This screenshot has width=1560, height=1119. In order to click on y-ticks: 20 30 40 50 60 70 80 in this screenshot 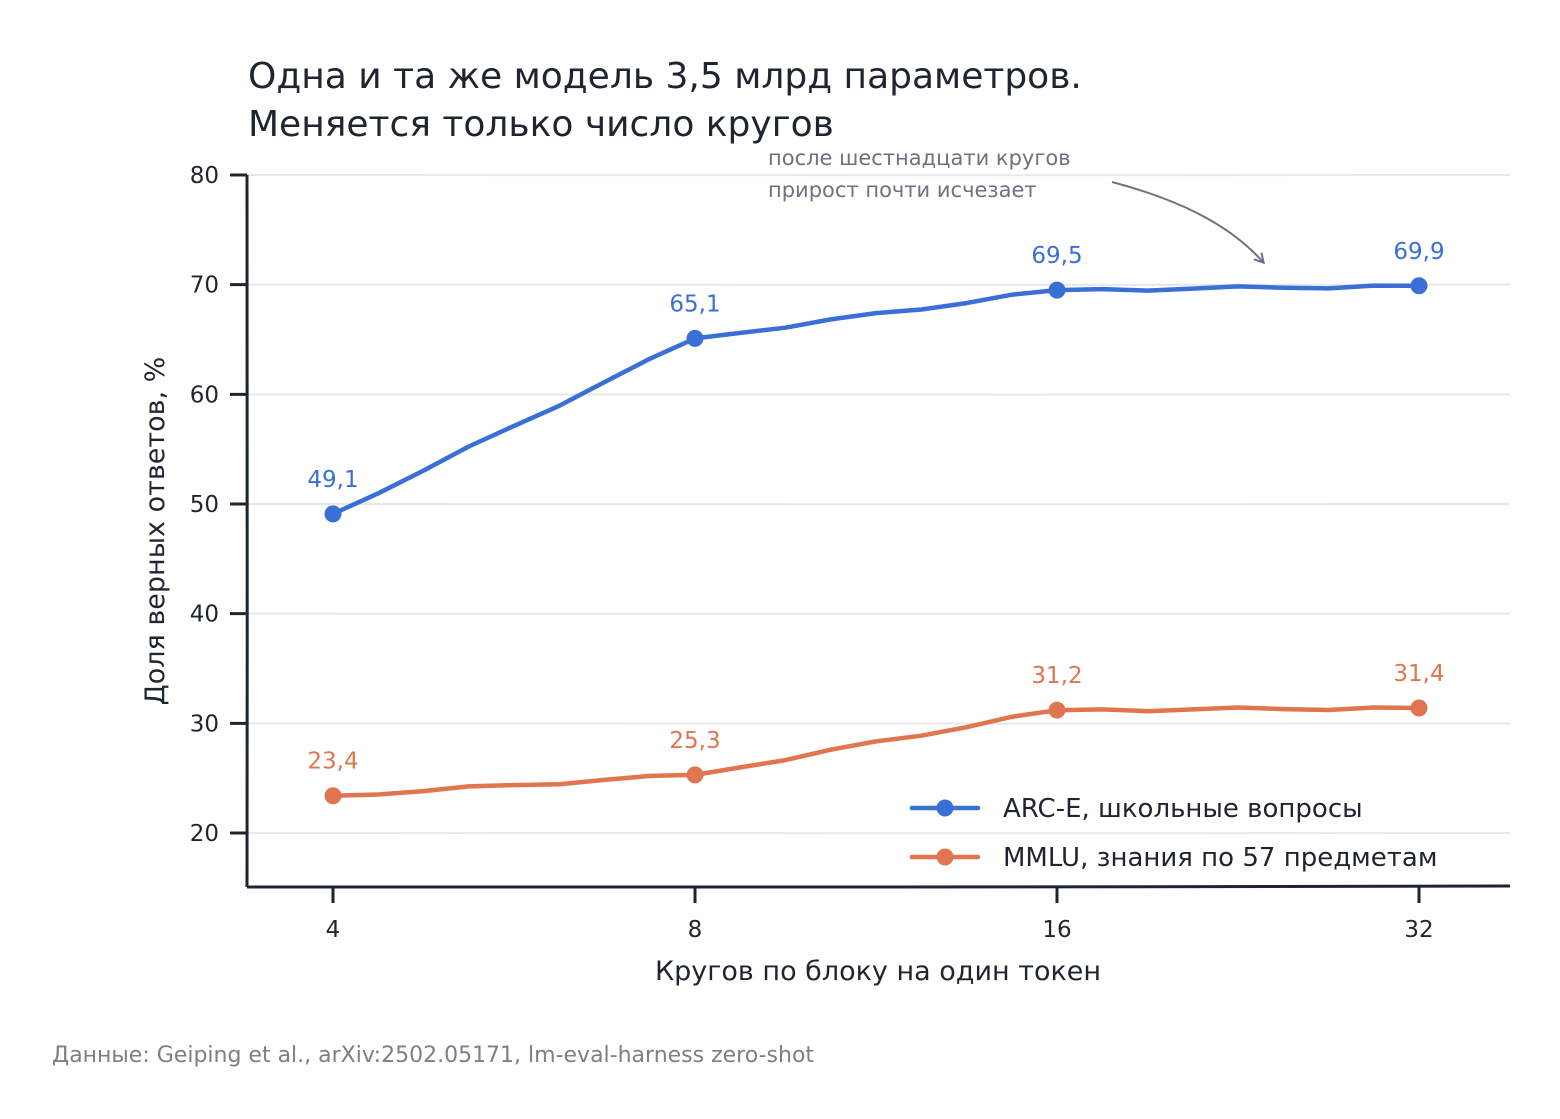, I will do `click(218, 505)`.